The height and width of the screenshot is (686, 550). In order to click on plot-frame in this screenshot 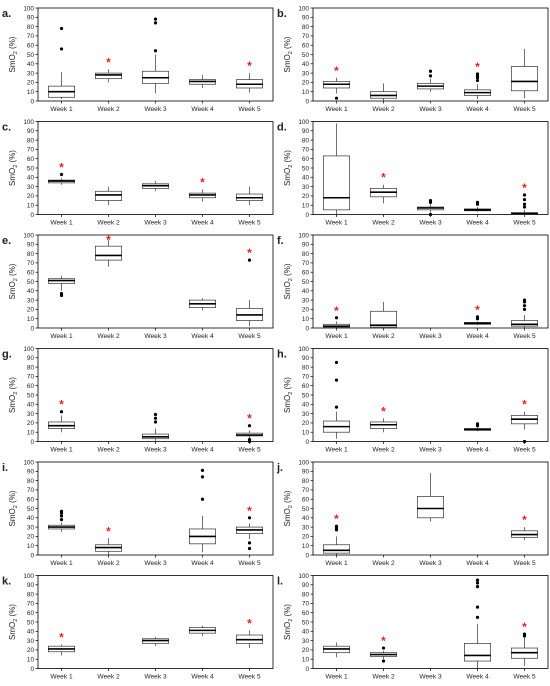, I will do `click(155, 508)`.